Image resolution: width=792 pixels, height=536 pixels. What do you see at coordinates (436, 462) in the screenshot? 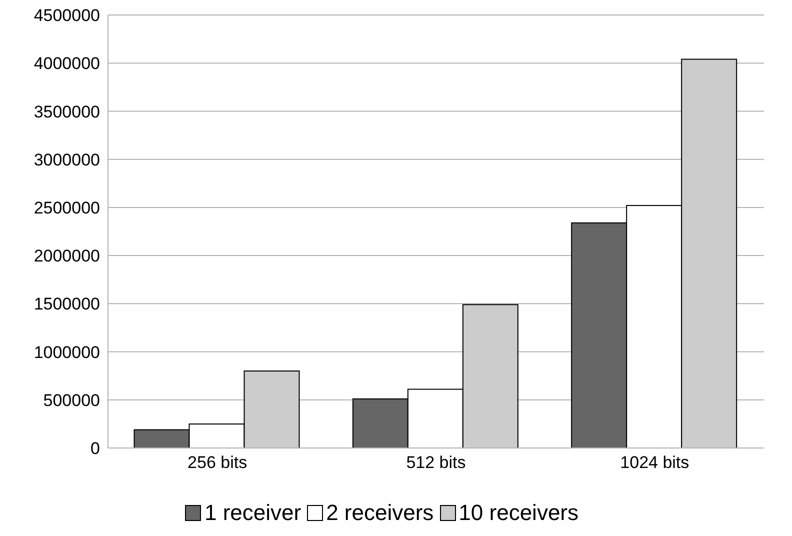
I see `x-tick-label: 512 bits` at bounding box center [436, 462].